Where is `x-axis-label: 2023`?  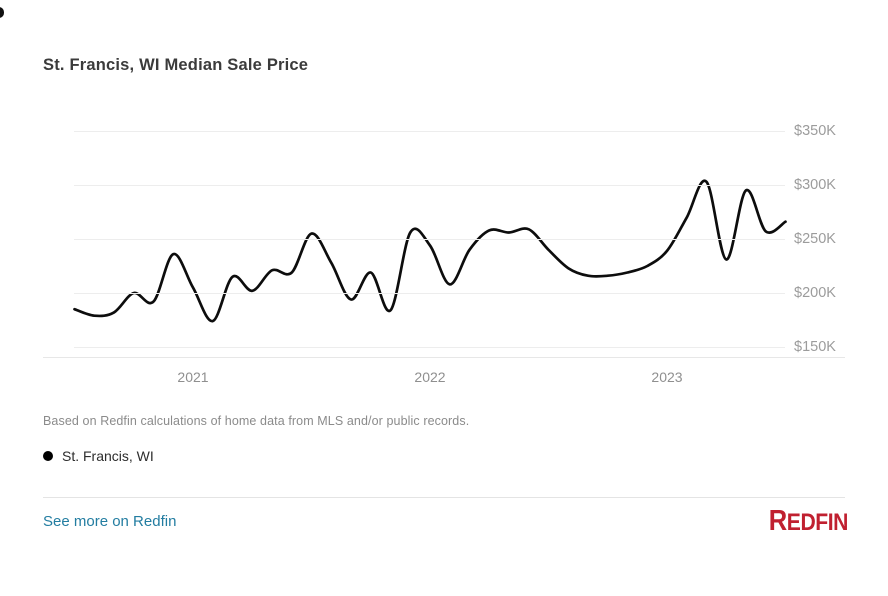 x-axis-label: 2023 is located at coordinates (667, 377).